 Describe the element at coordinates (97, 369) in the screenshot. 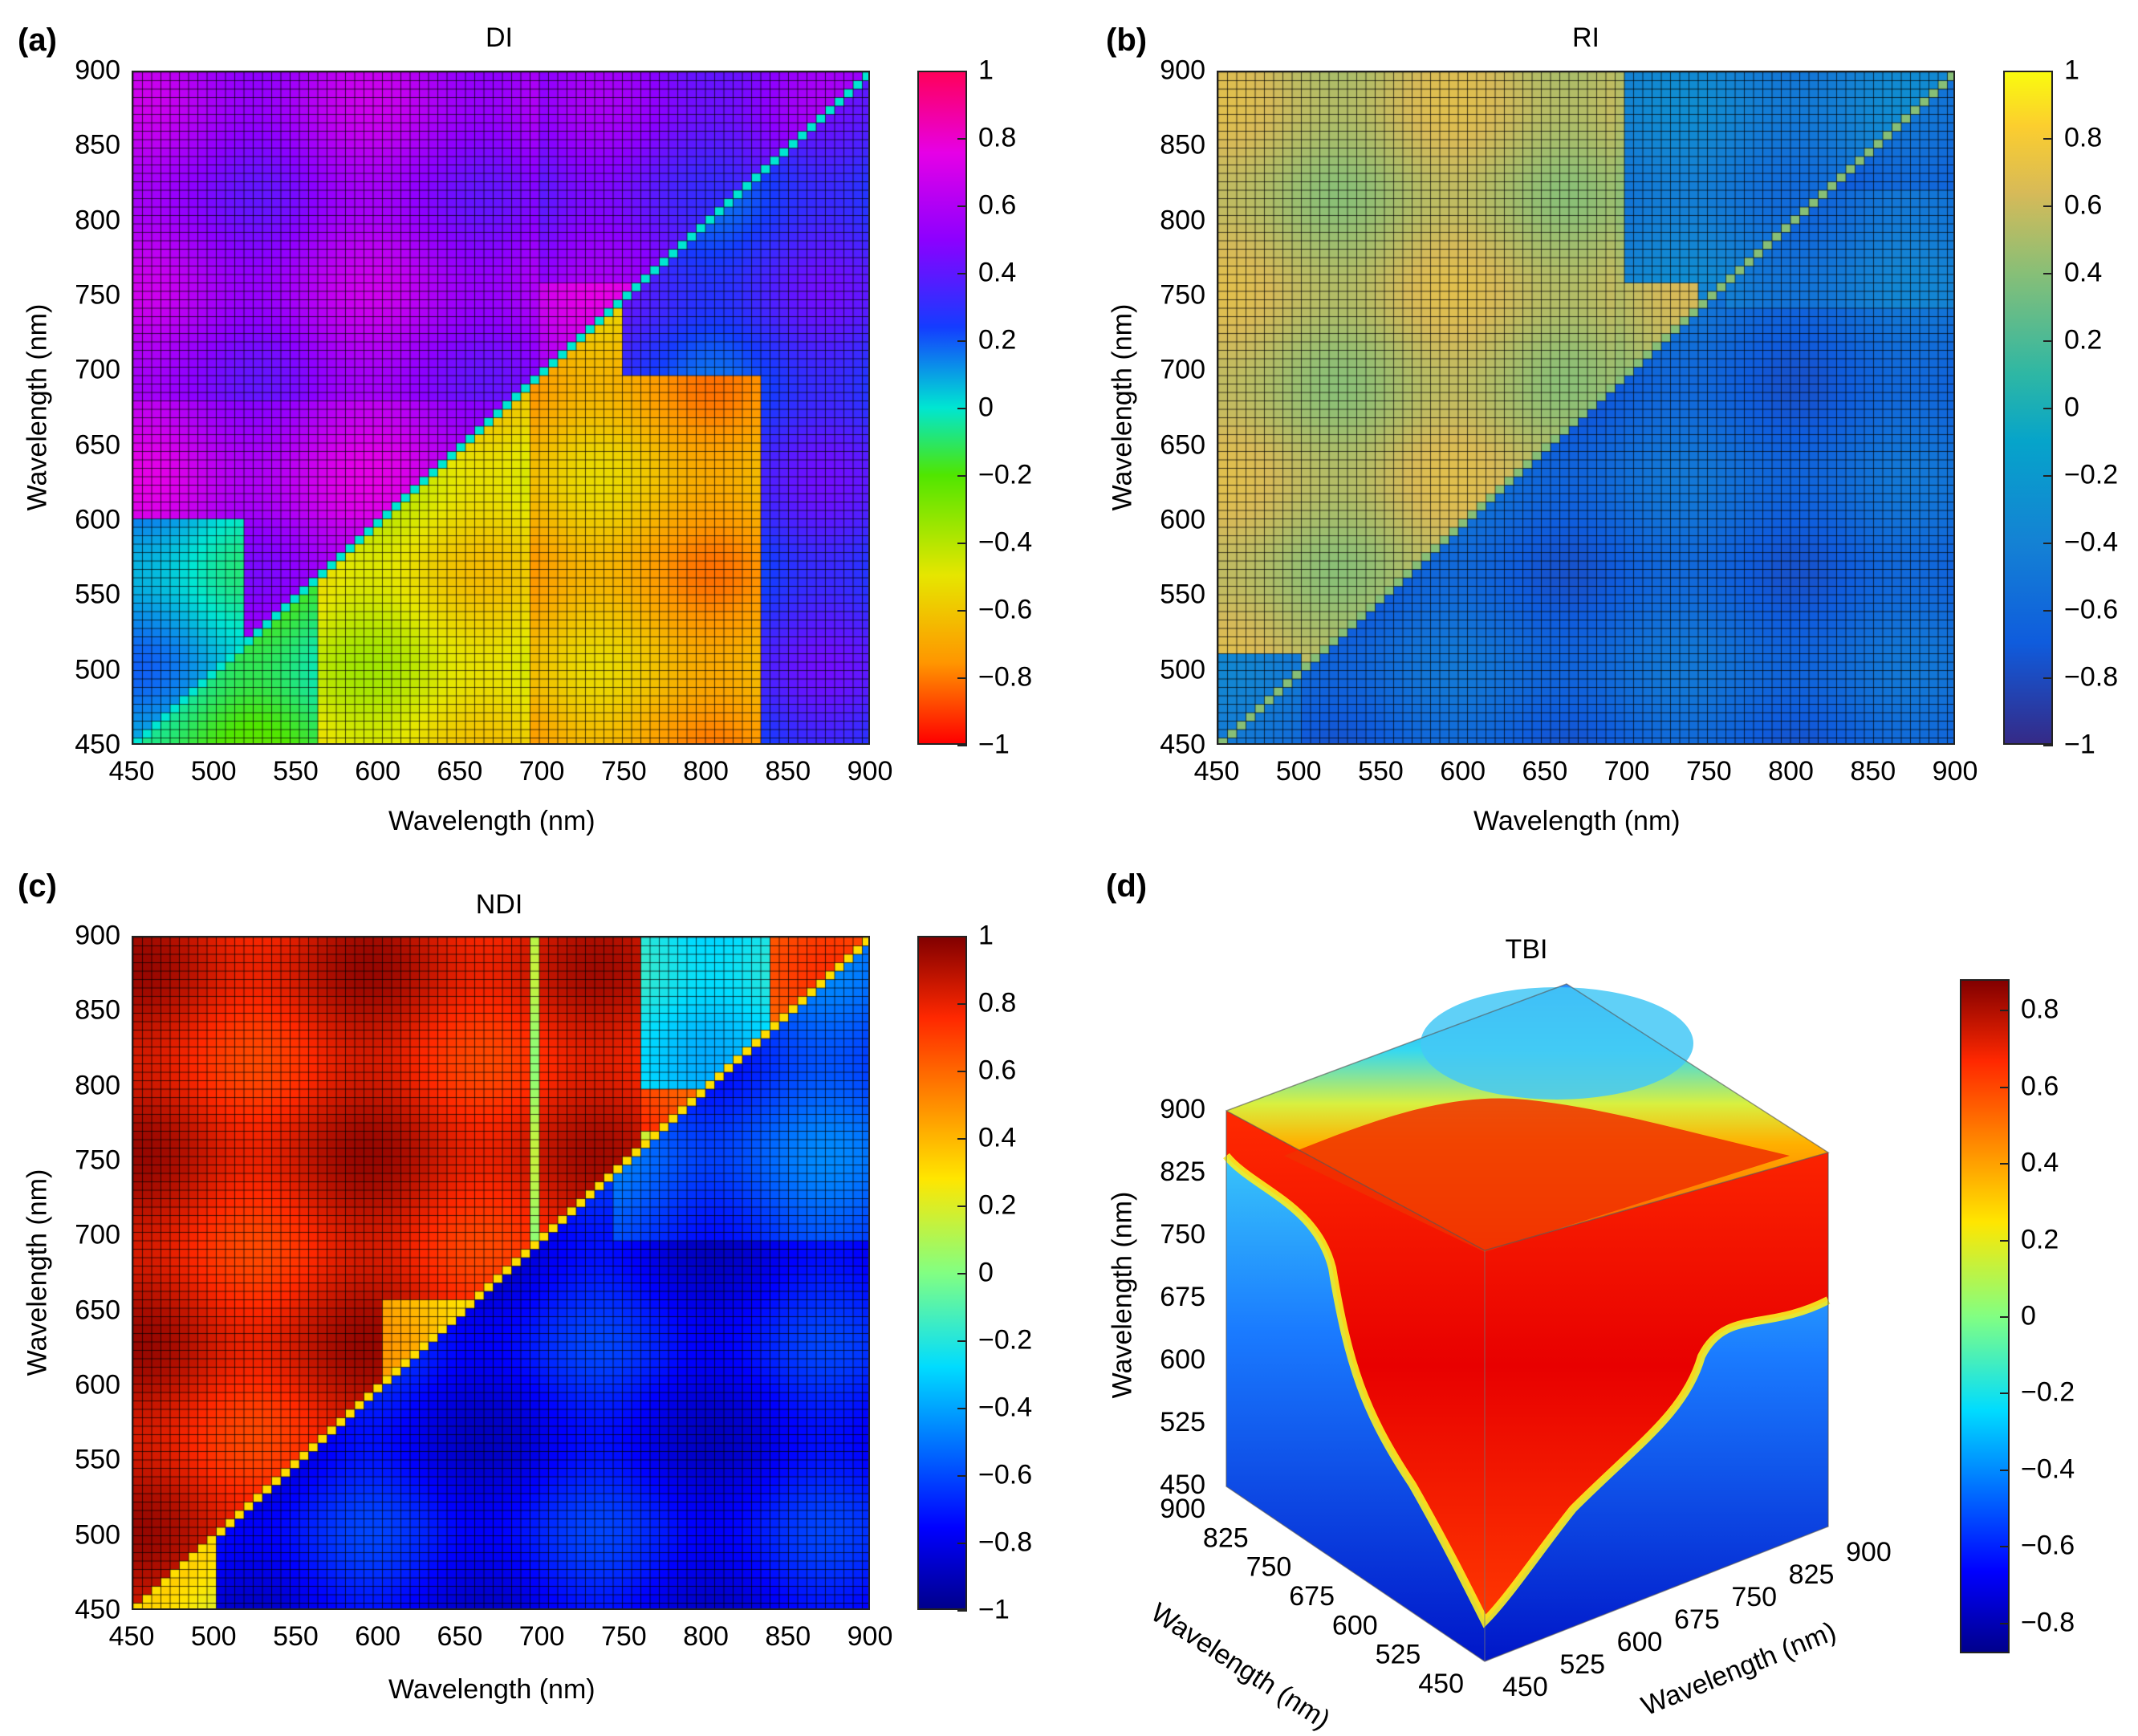

I see `y-tick-label: 700` at that location.